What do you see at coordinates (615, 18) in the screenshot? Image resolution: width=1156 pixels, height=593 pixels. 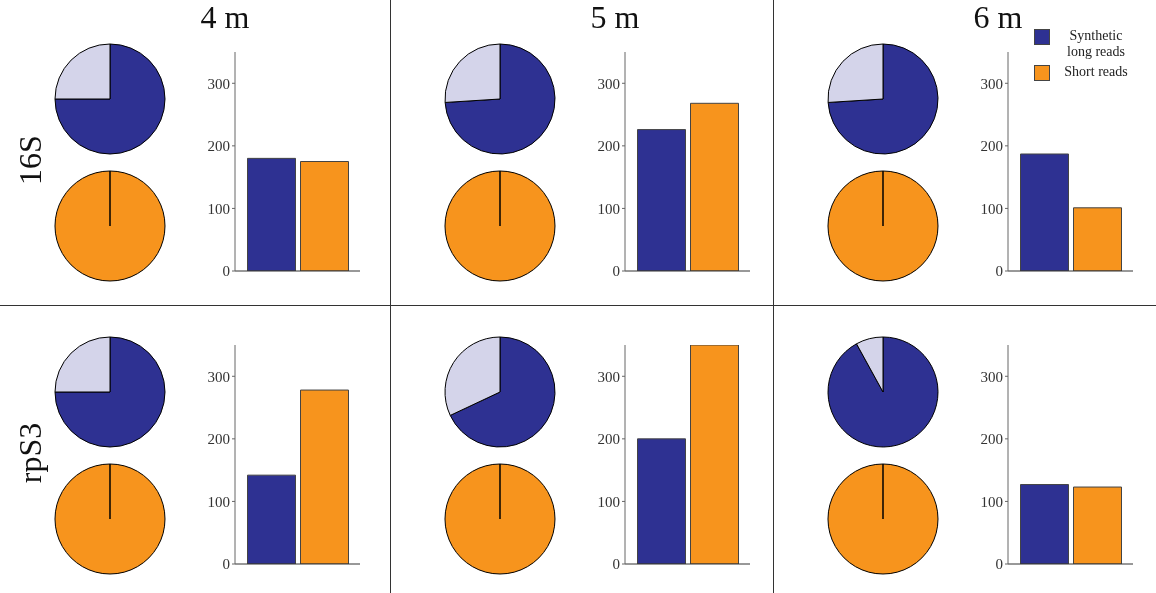 I see `chart-title: 5 m` at bounding box center [615, 18].